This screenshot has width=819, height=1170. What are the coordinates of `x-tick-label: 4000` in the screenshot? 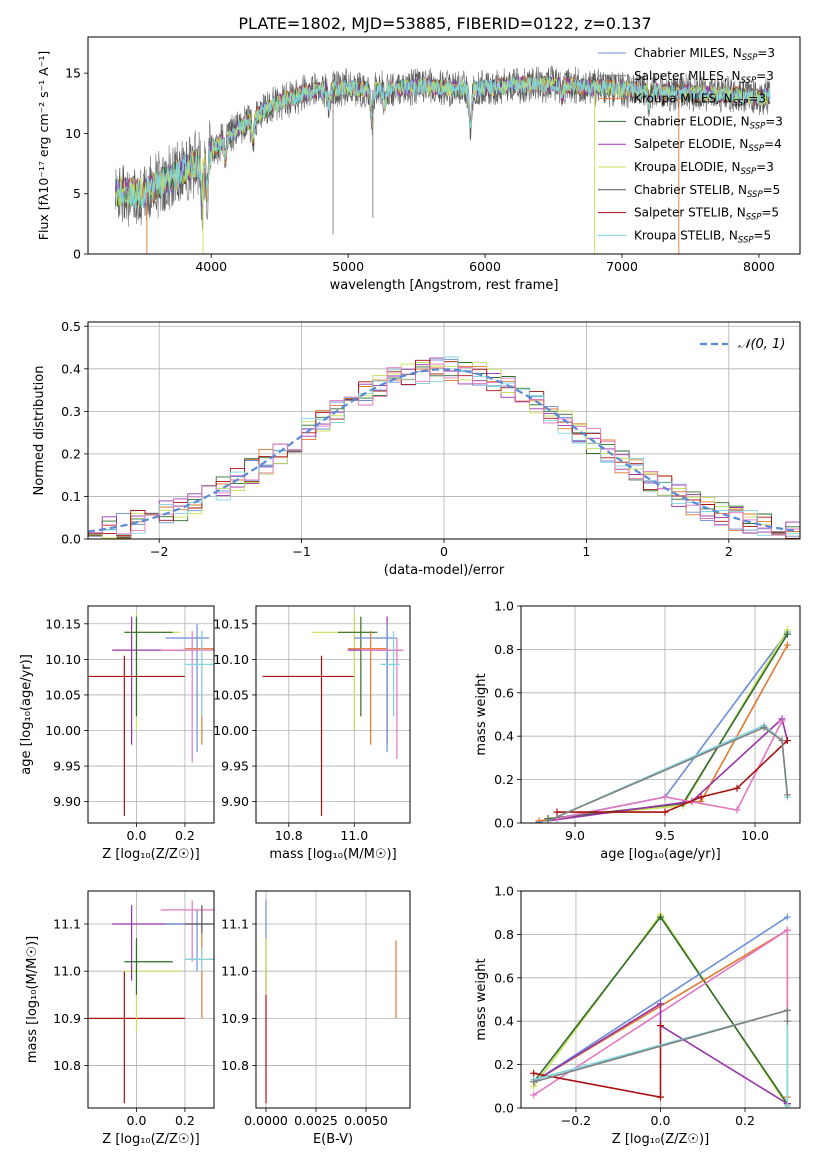 It's located at (211, 266).